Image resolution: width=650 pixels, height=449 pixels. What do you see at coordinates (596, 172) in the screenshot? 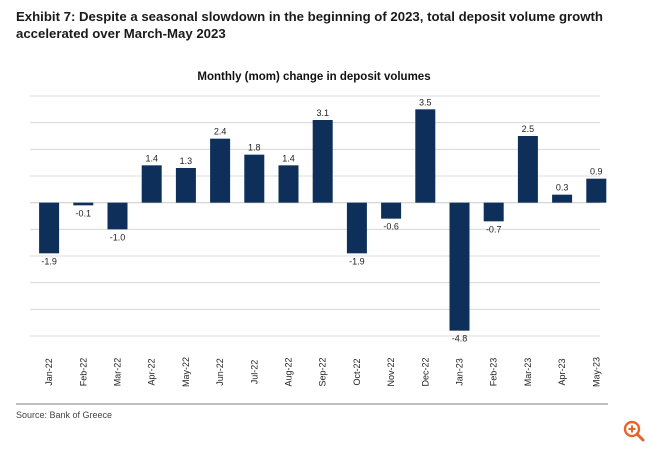
I see `data-label-May-23: 0.9` at bounding box center [596, 172].